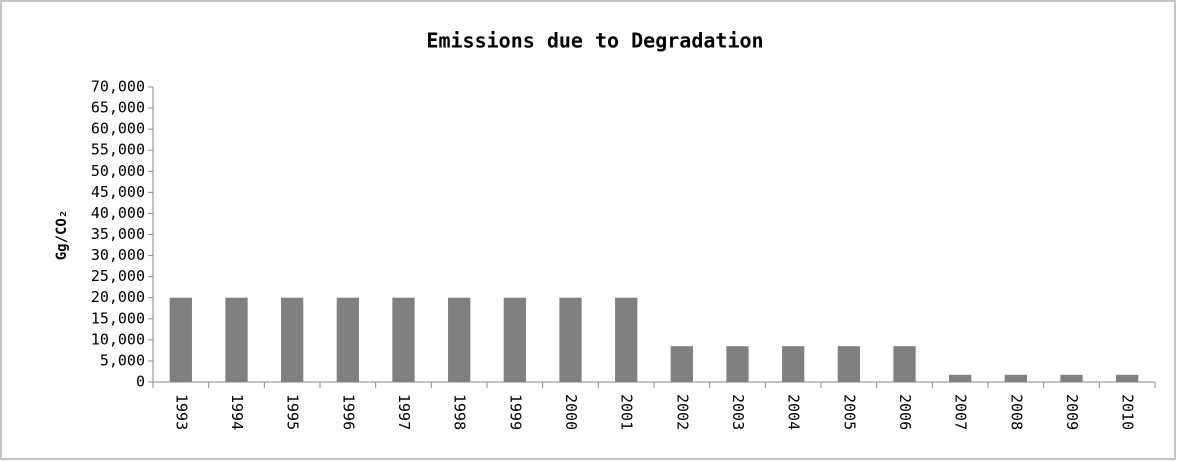 Image resolution: width=1178 pixels, height=461 pixels. Describe the element at coordinates (118, 339) in the screenshot. I see `y-tick-label: 10,000` at that location.